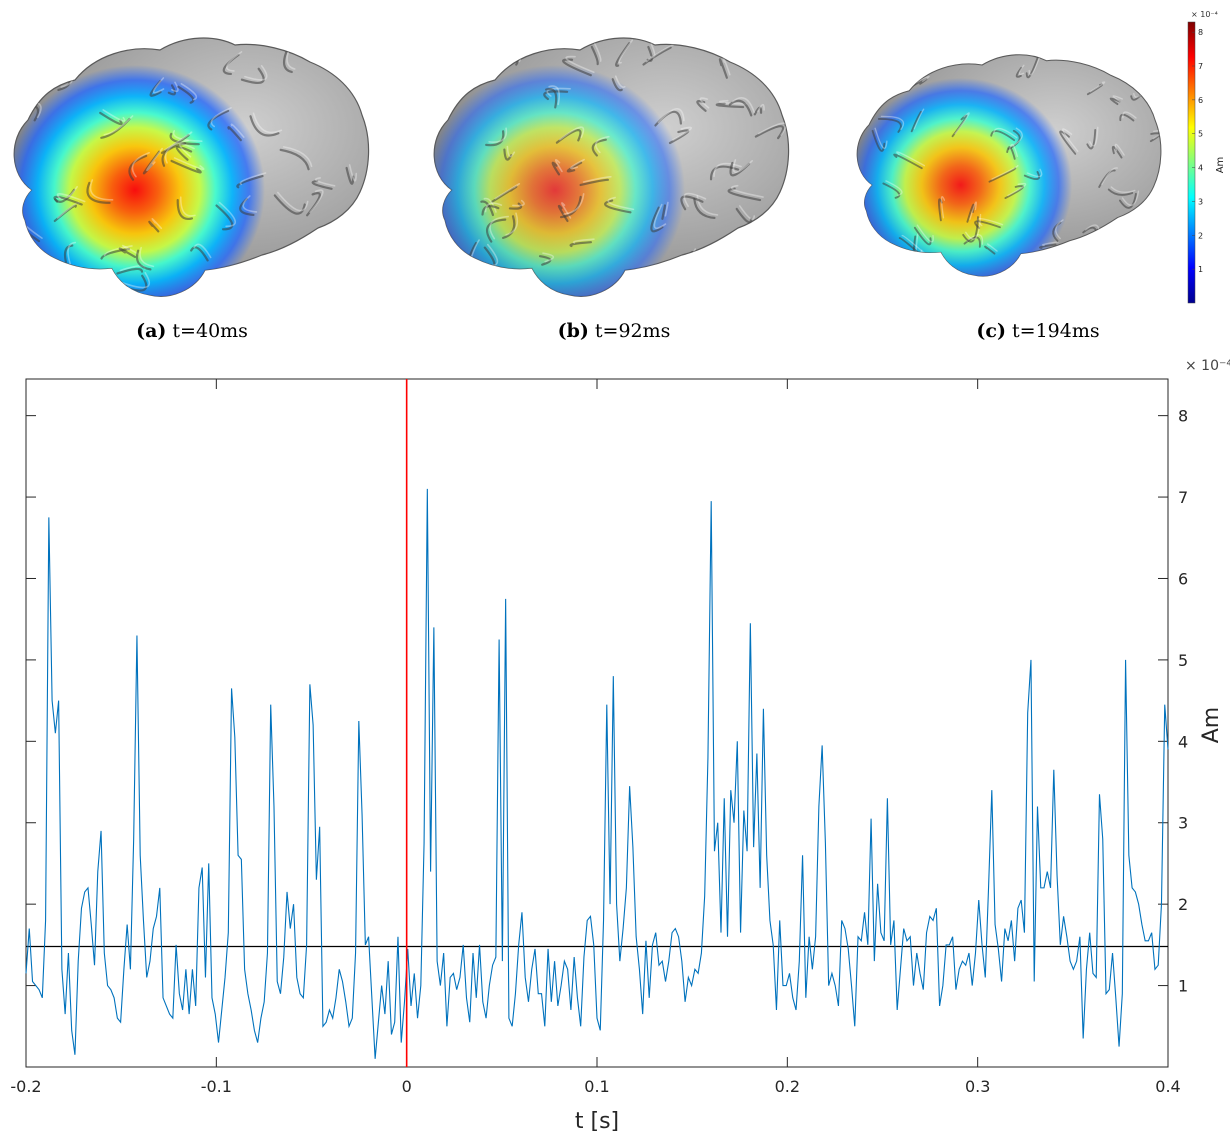 The height and width of the screenshot is (1135, 1230). What do you see at coordinates (1200, 269) in the screenshot?
I see `colorbar-tick-label: 1` at bounding box center [1200, 269].